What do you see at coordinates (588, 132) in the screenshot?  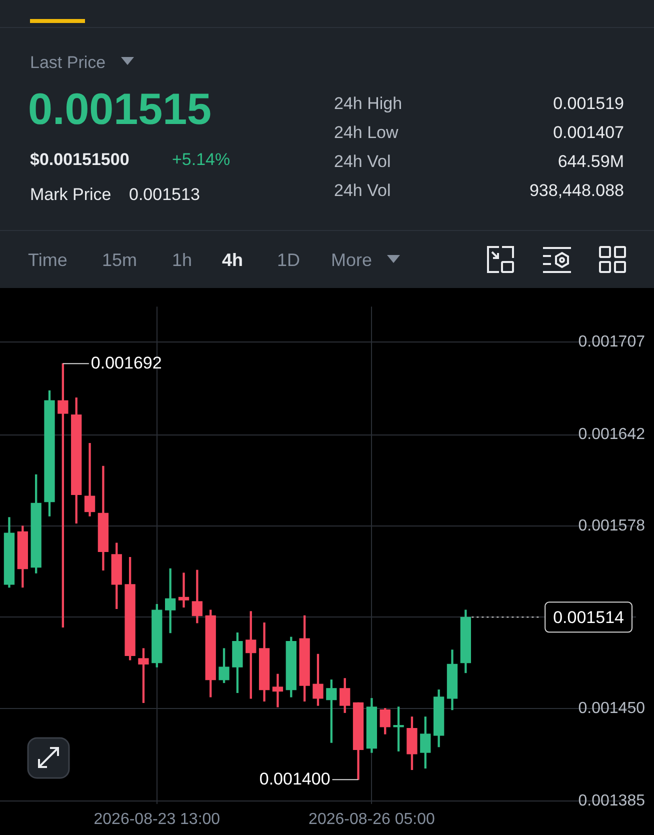 I see `text: 0.001407` at bounding box center [588, 132].